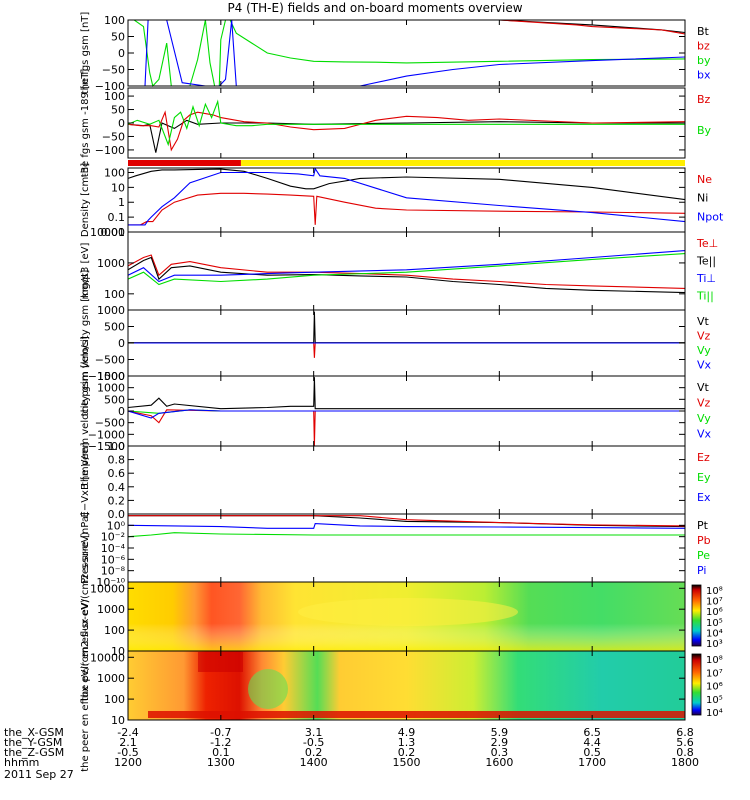 The width and height of the screenshot is (750, 800). I want to click on y-tick-label: 500, so click(114, 399).